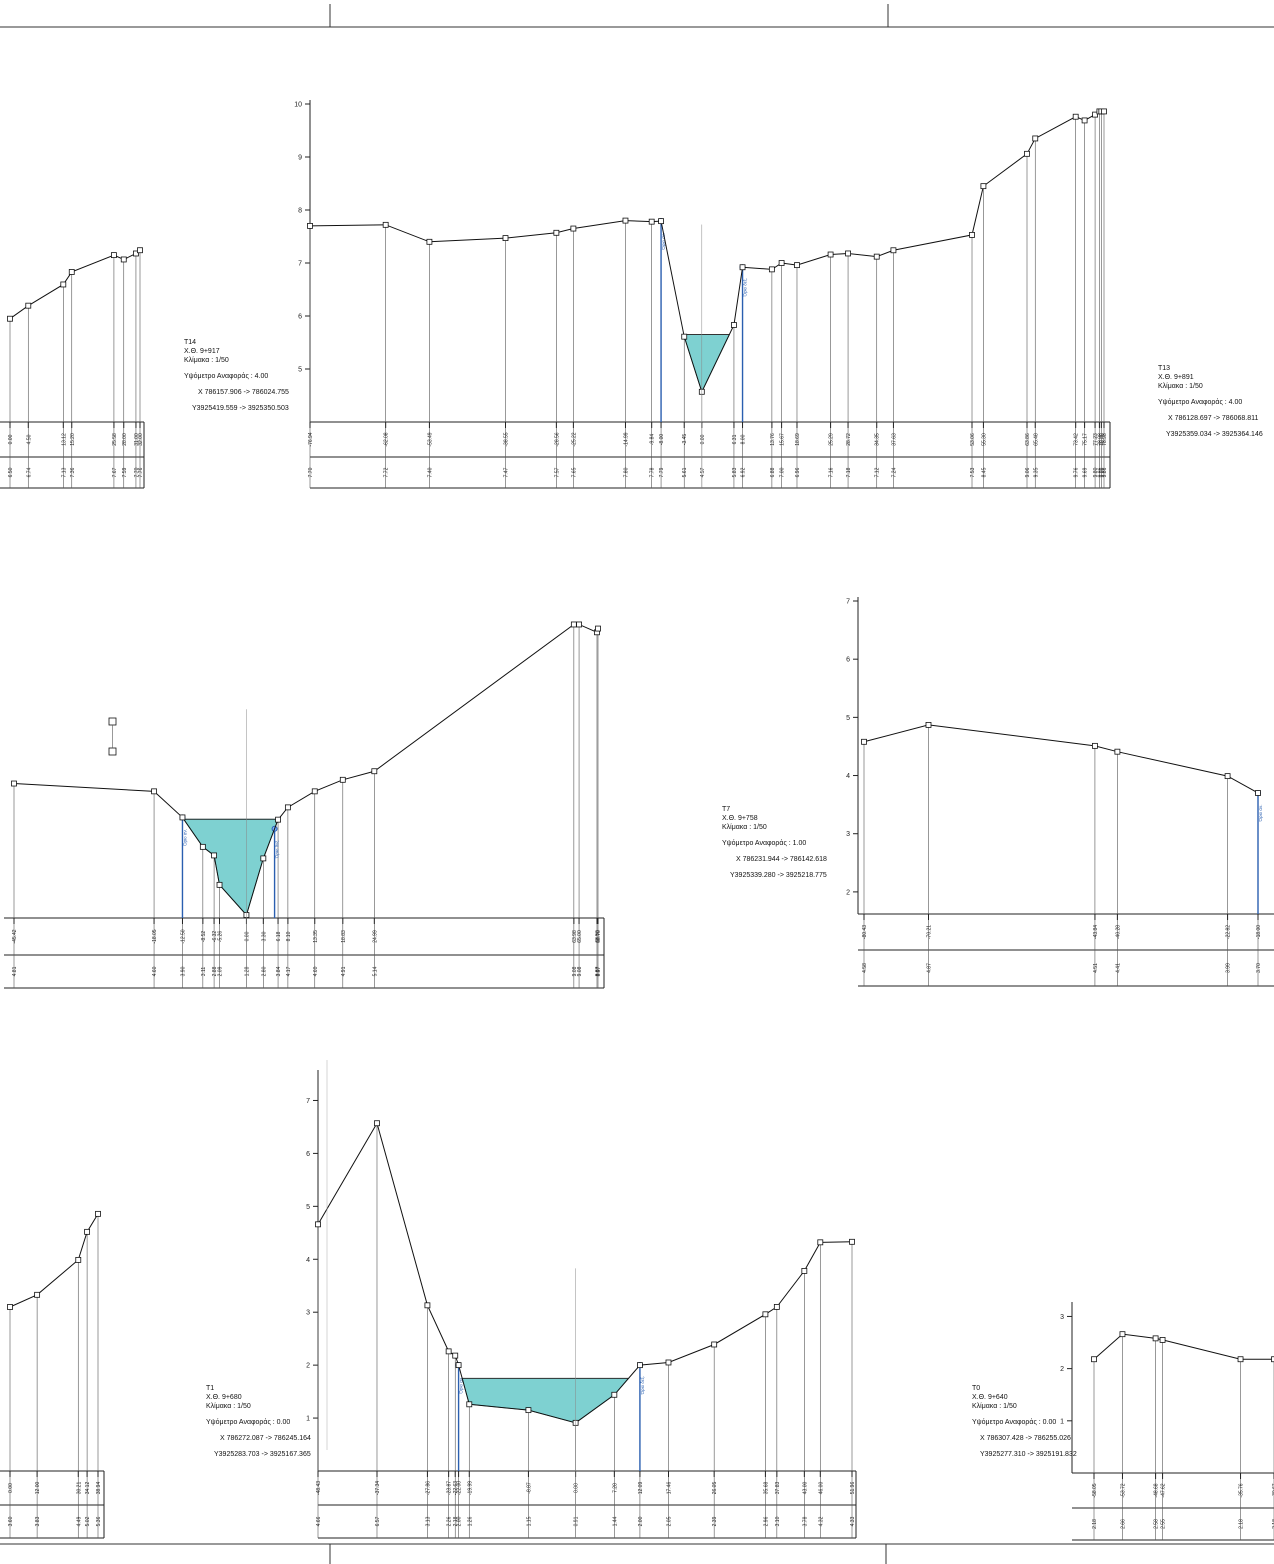  I want to click on elevation-label: 2.05, so click(669, 1521).